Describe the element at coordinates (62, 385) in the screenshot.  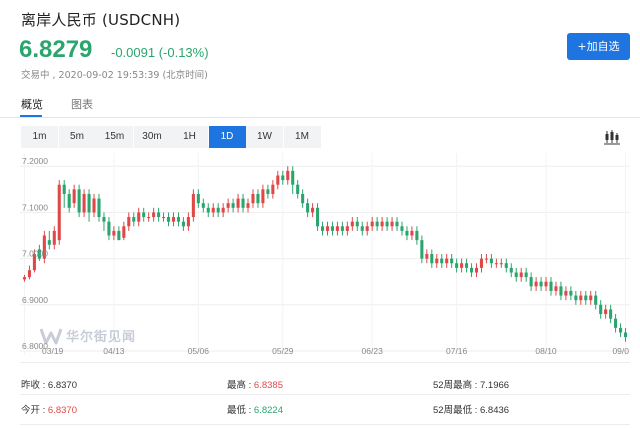
I see `stat-value: 6.8370` at that location.